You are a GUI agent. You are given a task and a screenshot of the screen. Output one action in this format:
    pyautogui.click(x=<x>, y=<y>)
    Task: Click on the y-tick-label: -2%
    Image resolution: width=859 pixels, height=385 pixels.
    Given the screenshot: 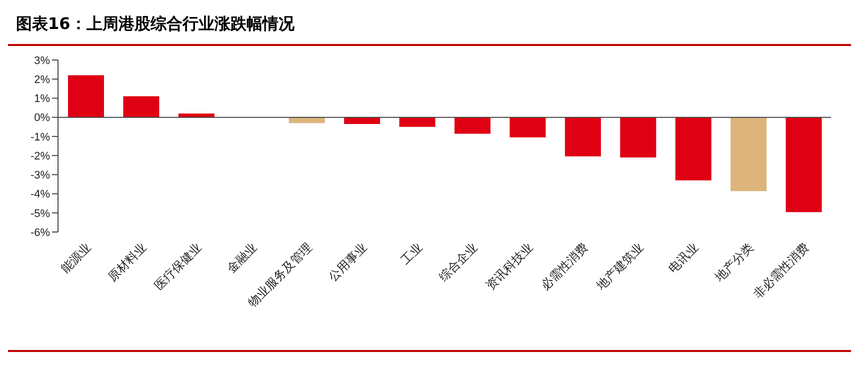 What is the action you would take?
    pyautogui.click(x=40, y=156)
    